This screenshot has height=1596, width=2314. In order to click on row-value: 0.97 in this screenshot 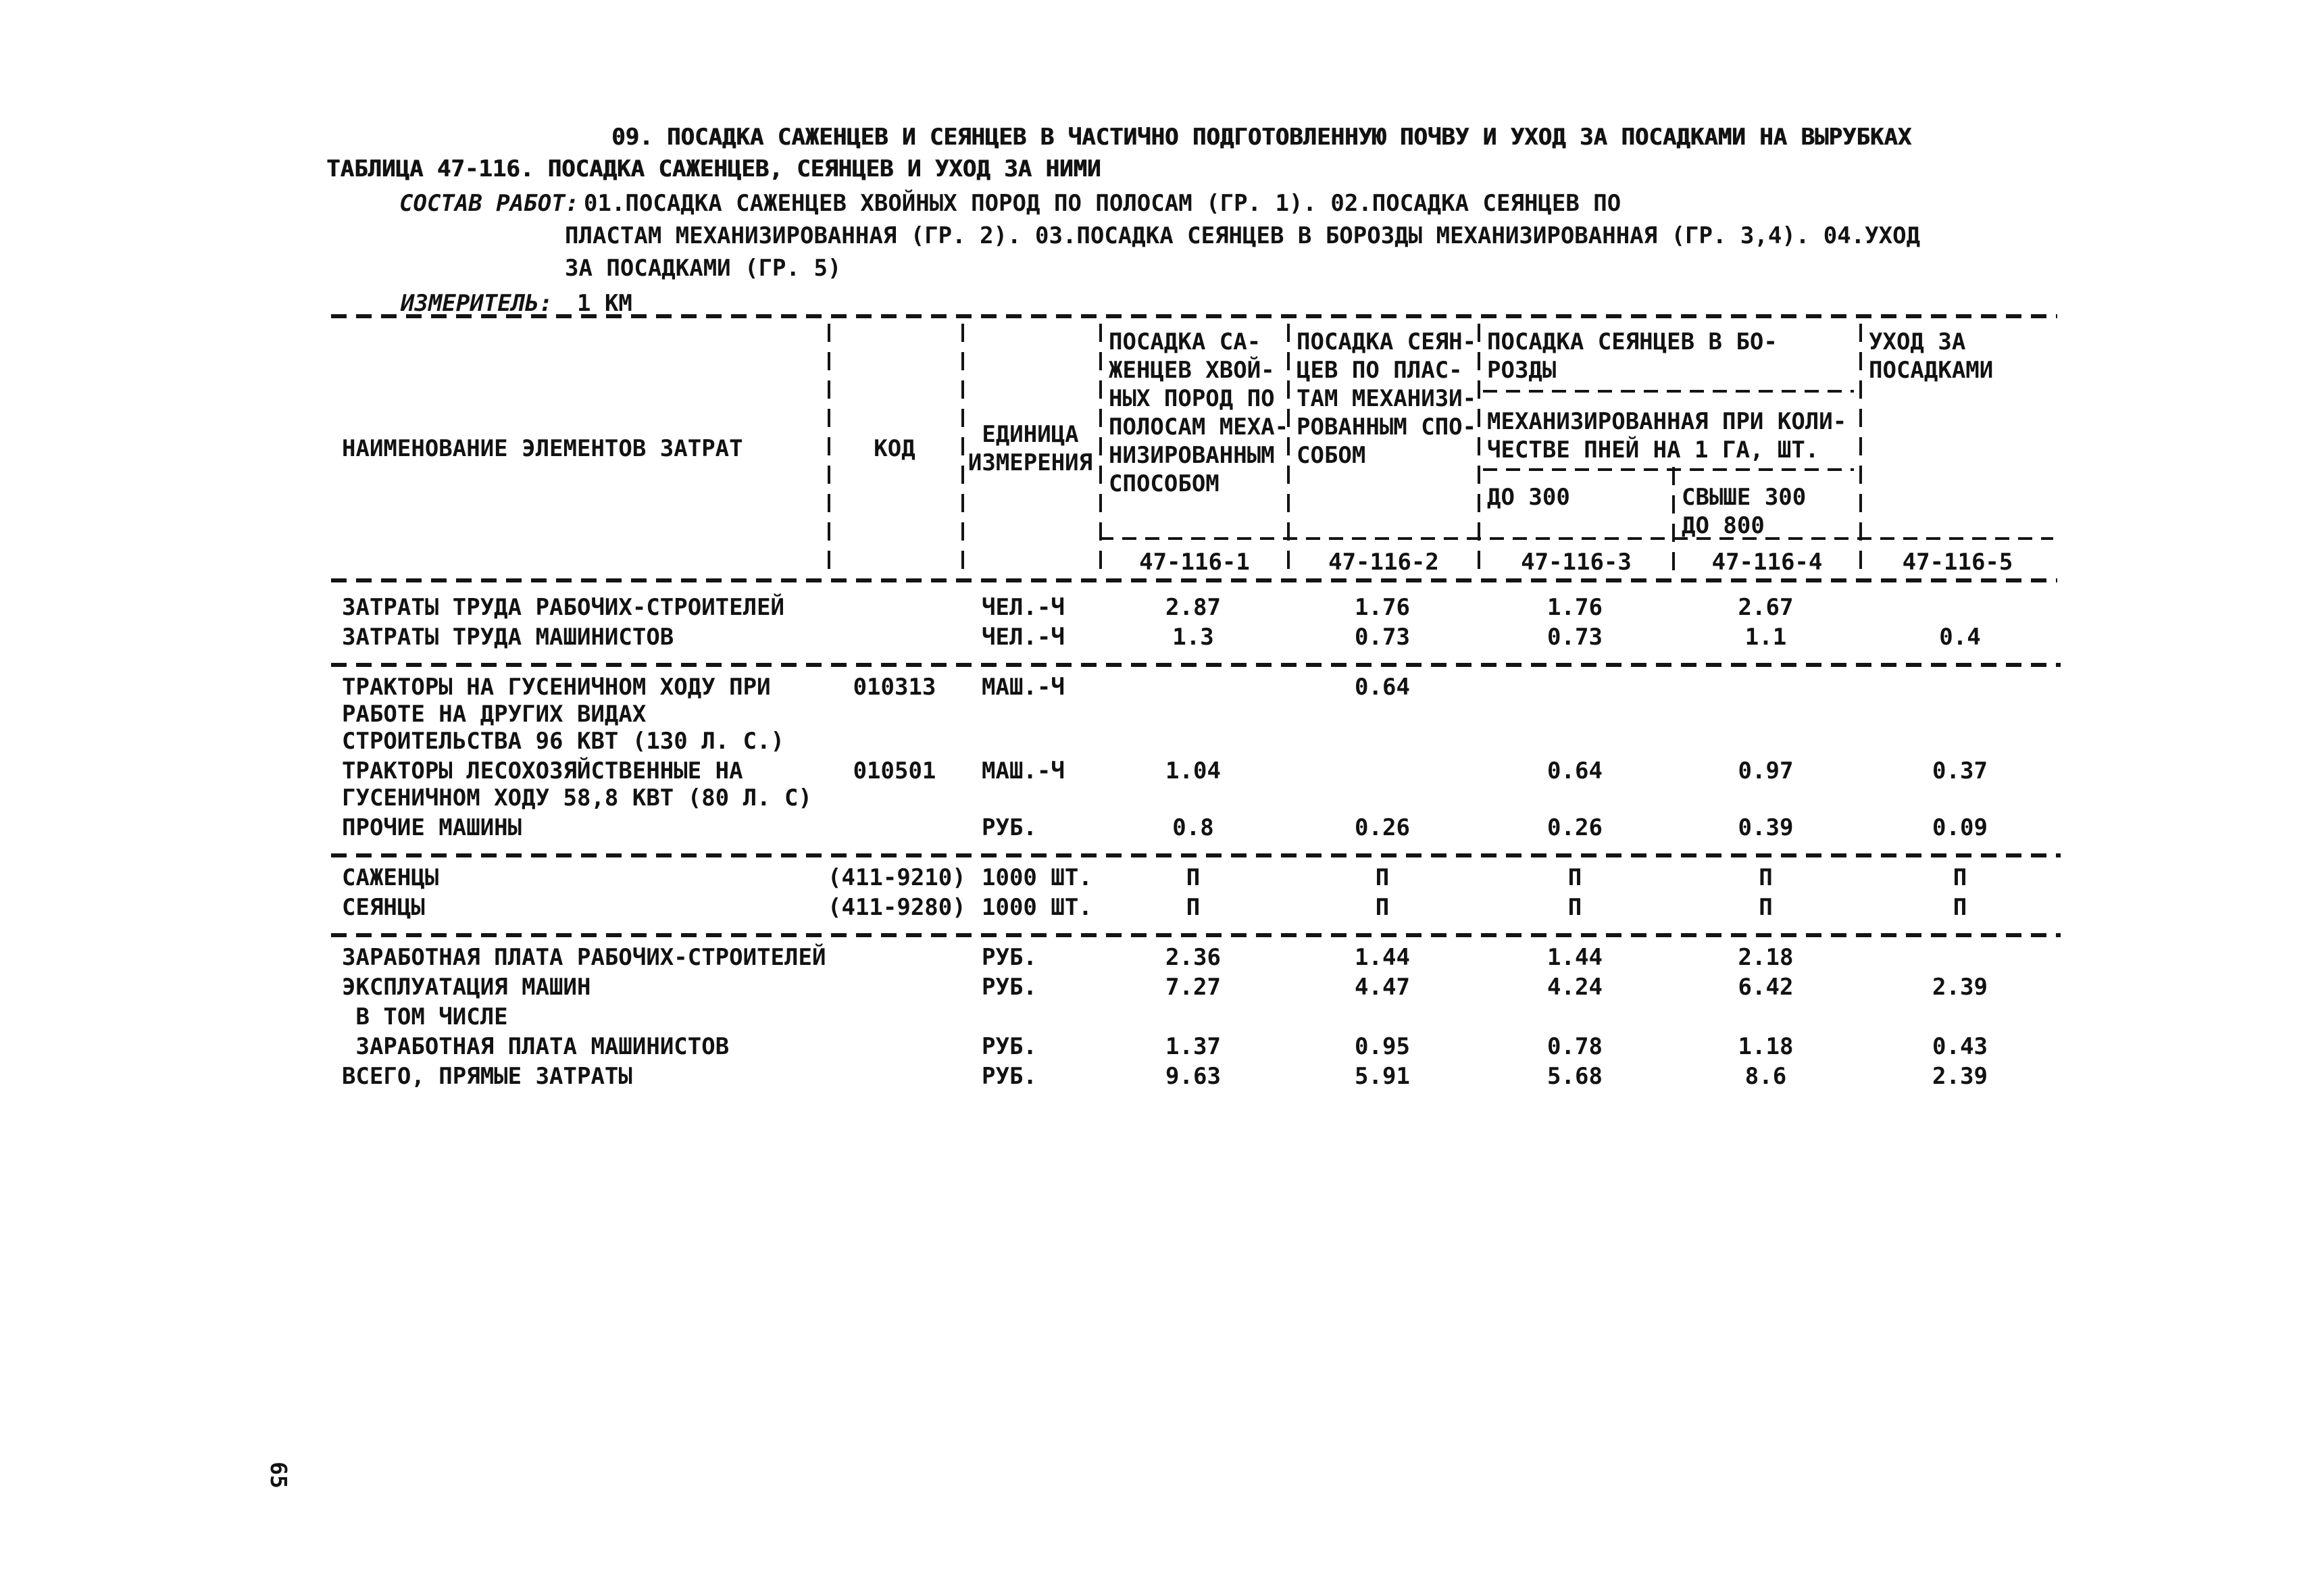, I will do `click(1766, 770)`.